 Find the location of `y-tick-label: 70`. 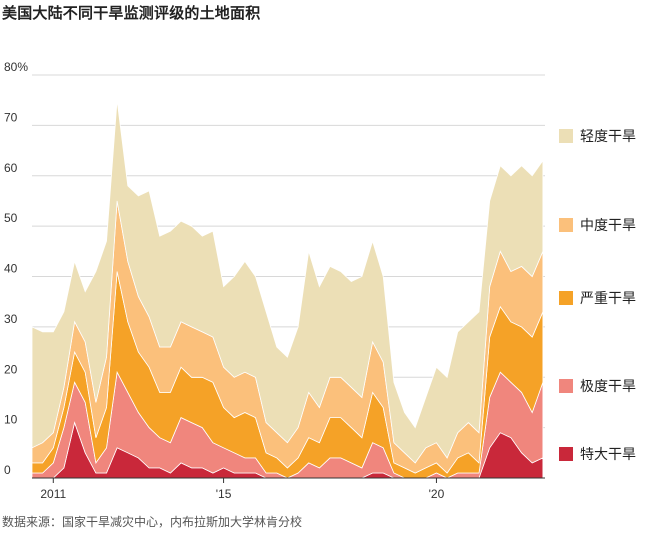

y-tick-label: 70 is located at coordinates (11, 117).